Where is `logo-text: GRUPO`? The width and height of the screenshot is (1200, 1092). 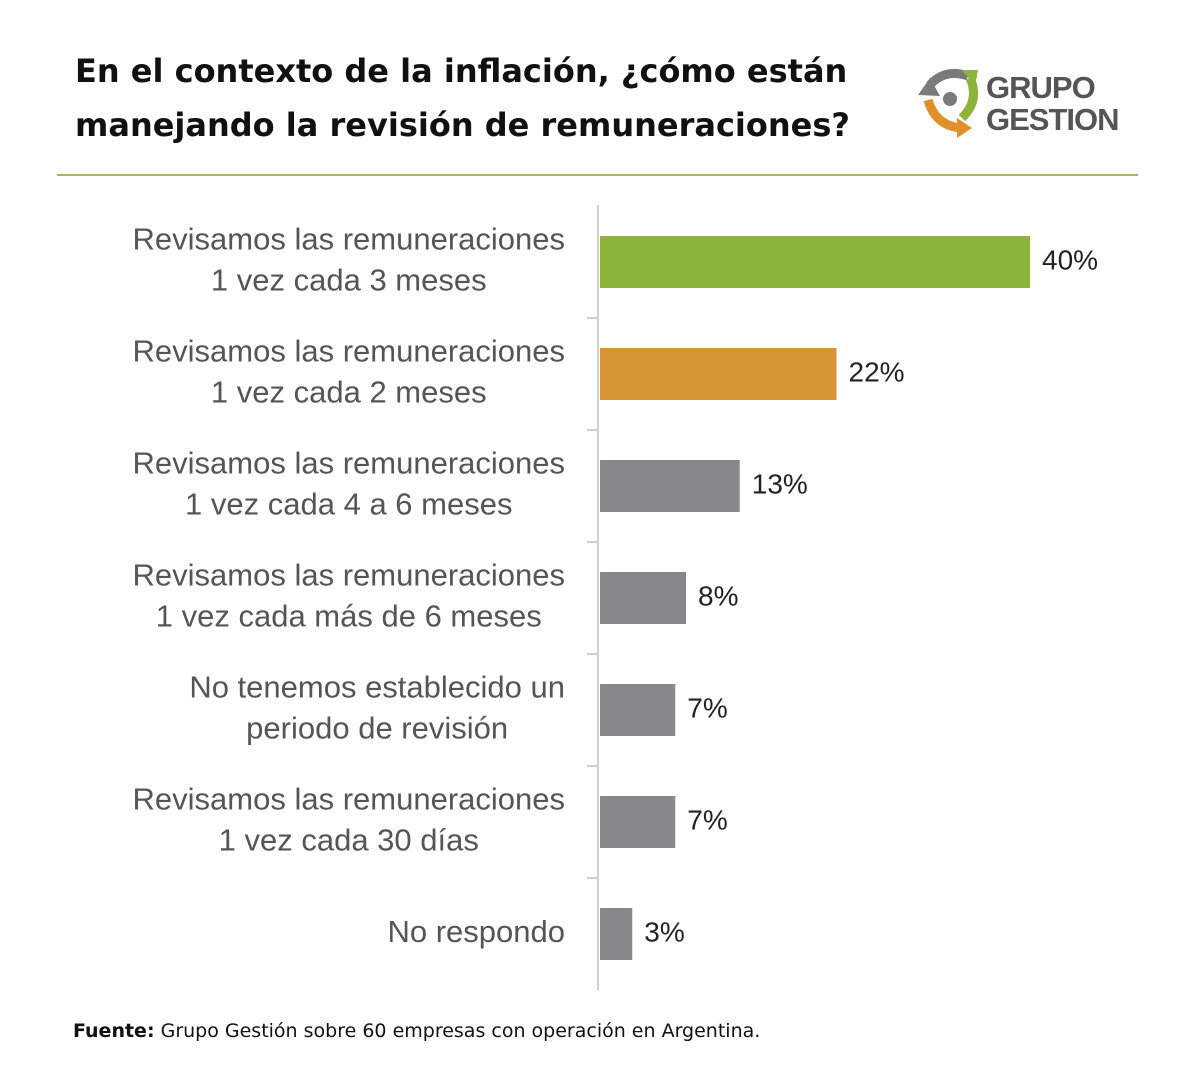
logo-text: GRUPO is located at coordinates (1040, 87).